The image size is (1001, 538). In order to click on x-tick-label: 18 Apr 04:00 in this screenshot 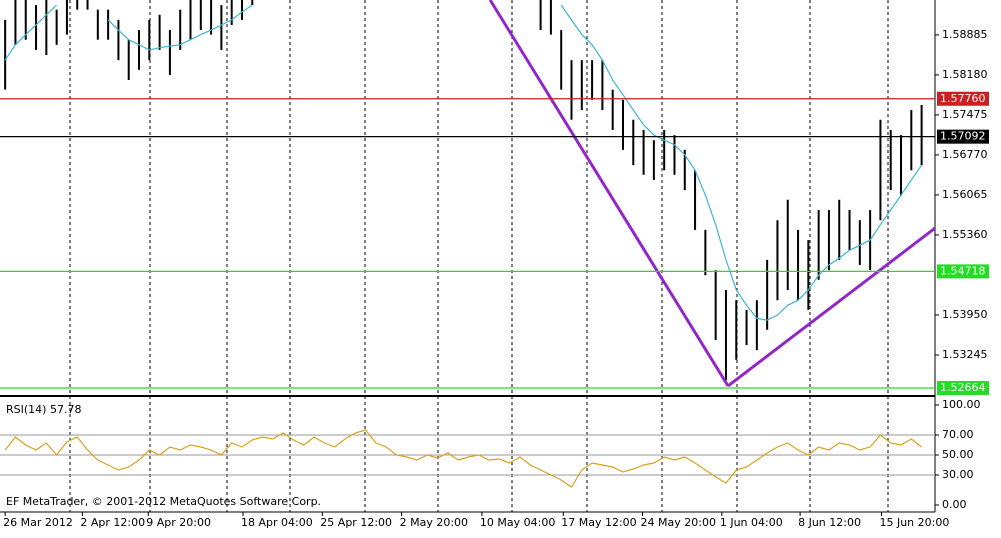, I will do `click(277, 522)`.